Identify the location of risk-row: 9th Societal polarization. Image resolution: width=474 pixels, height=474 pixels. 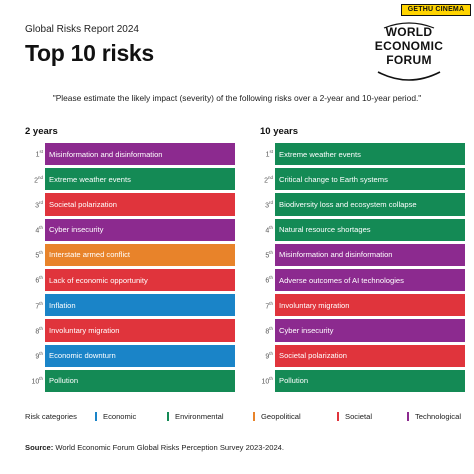
(360, 355).